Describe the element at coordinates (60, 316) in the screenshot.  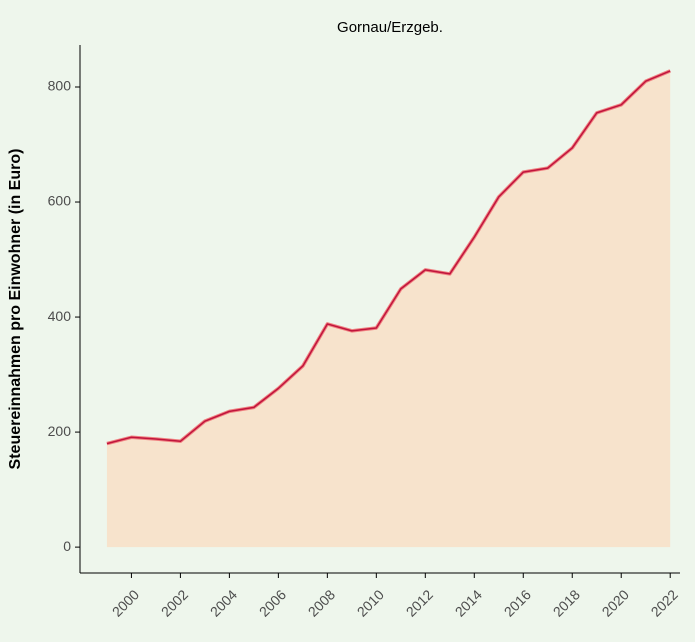
I see `y-tick-label: 400` at that location.